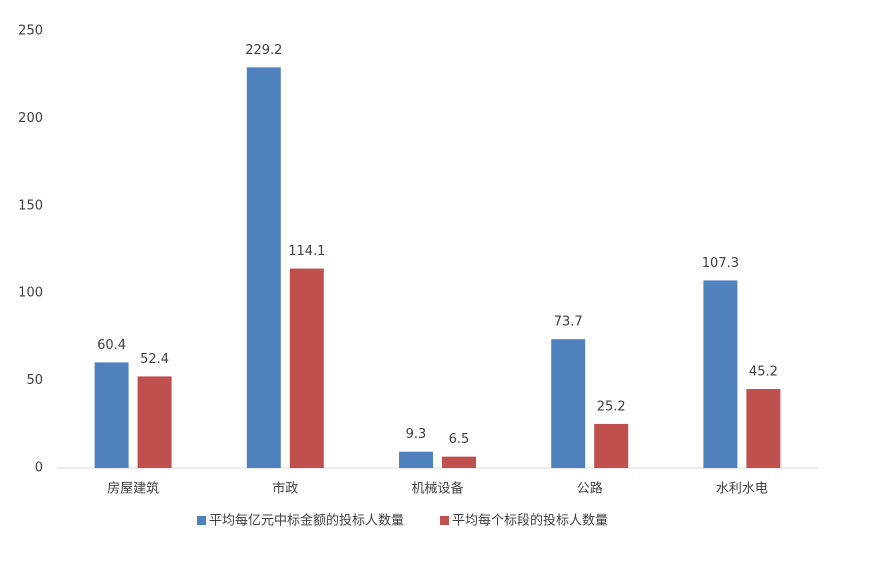 This screenshot has width=877, height=564. Describe the element at coordinates (459, 439) in the screenshot. I see `data-label: 6.5` at that location.